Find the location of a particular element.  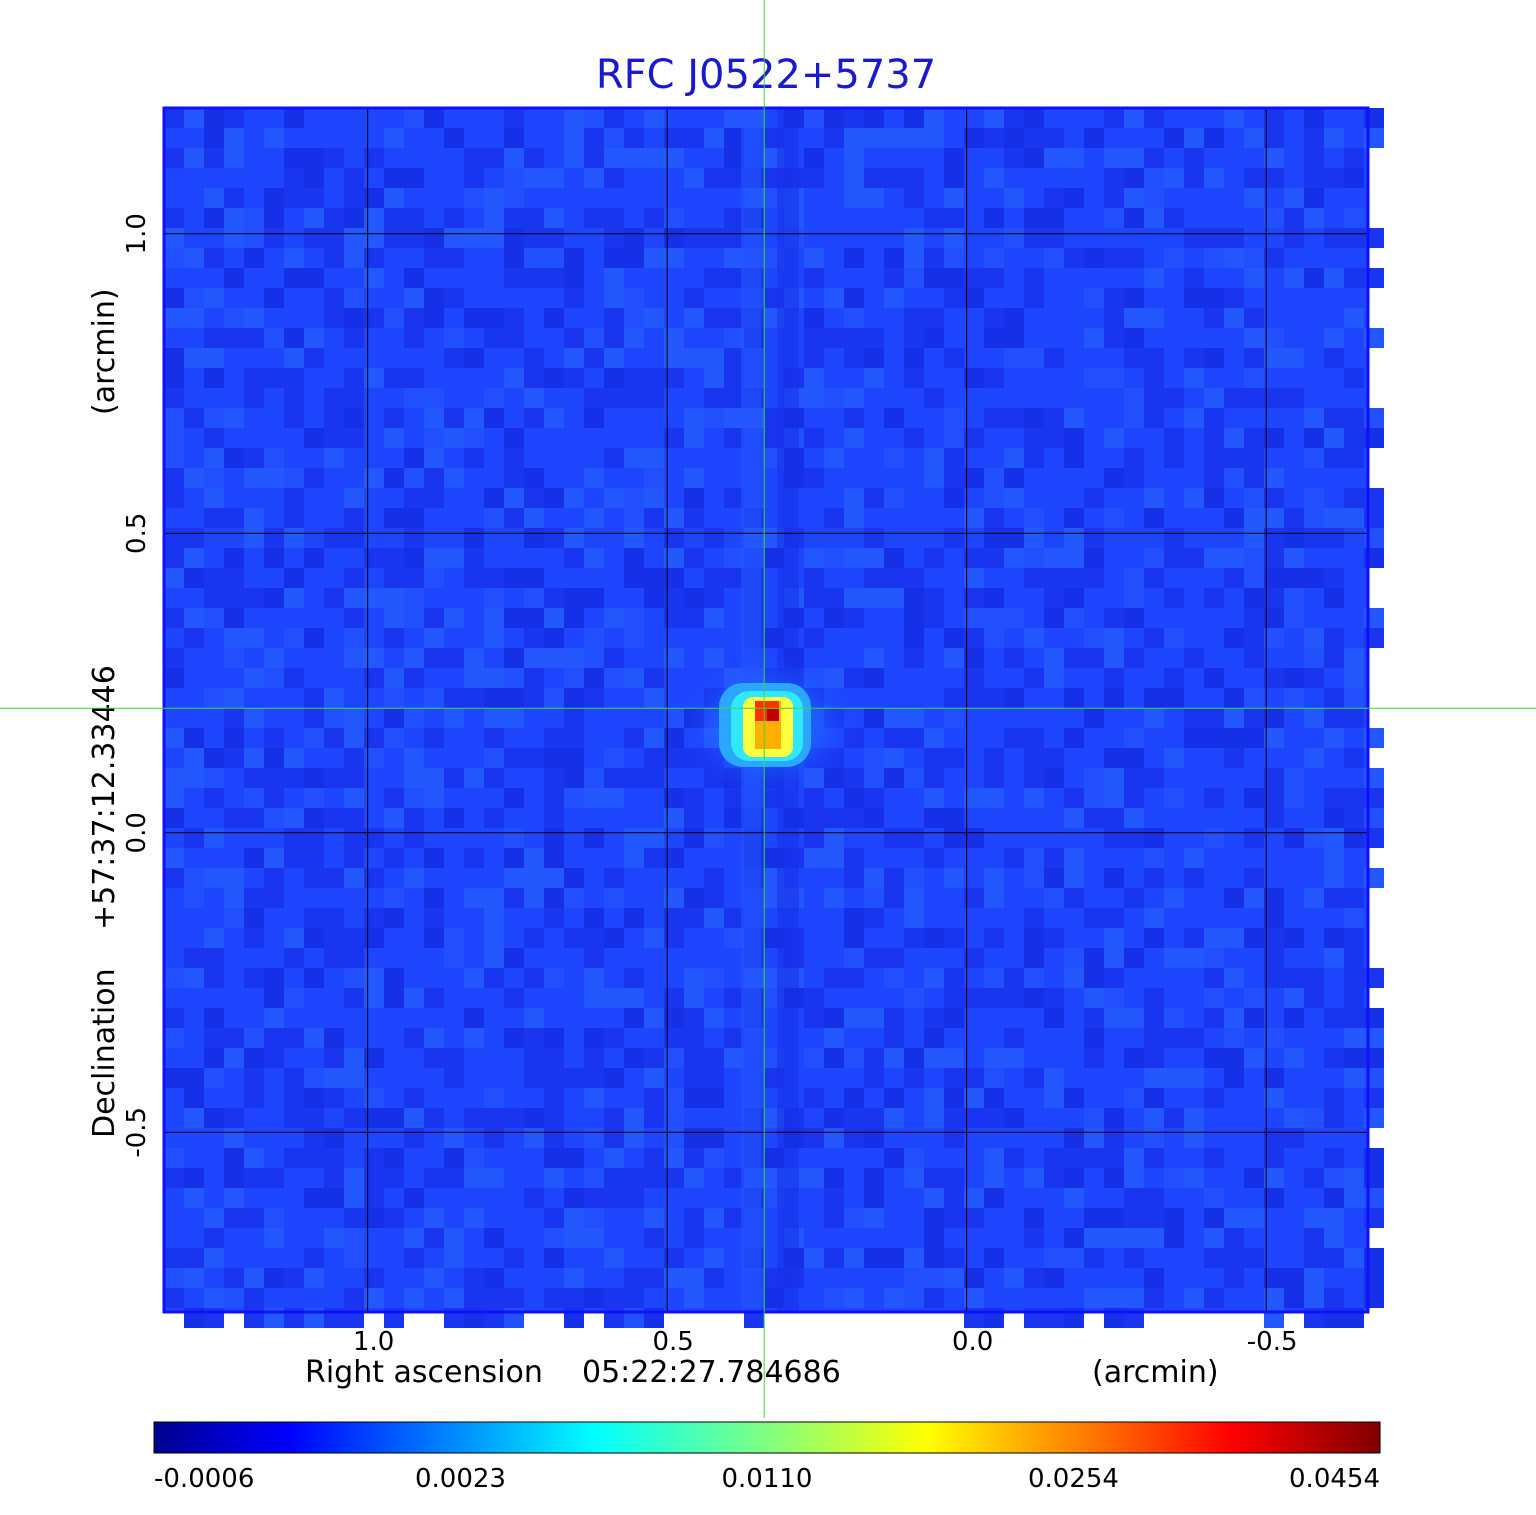

colorbar-tick-label: 0.0110 is located at coordinates (767, 1479).